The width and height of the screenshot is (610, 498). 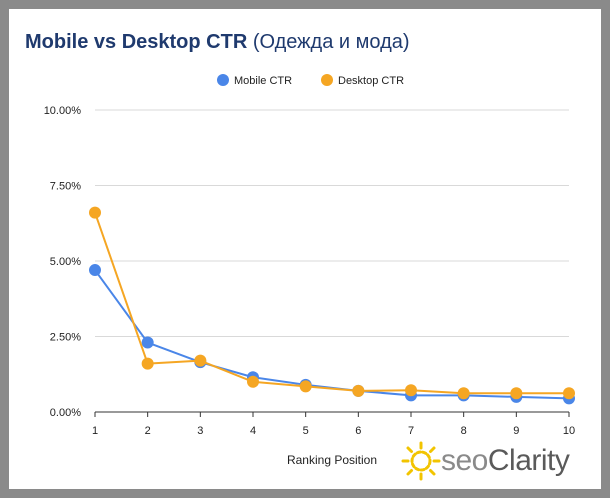 What do you see at coordinates (65, 262) in the screenshot?
I see `y-tick-label: 5.00%` at bounding box center [65, 262].